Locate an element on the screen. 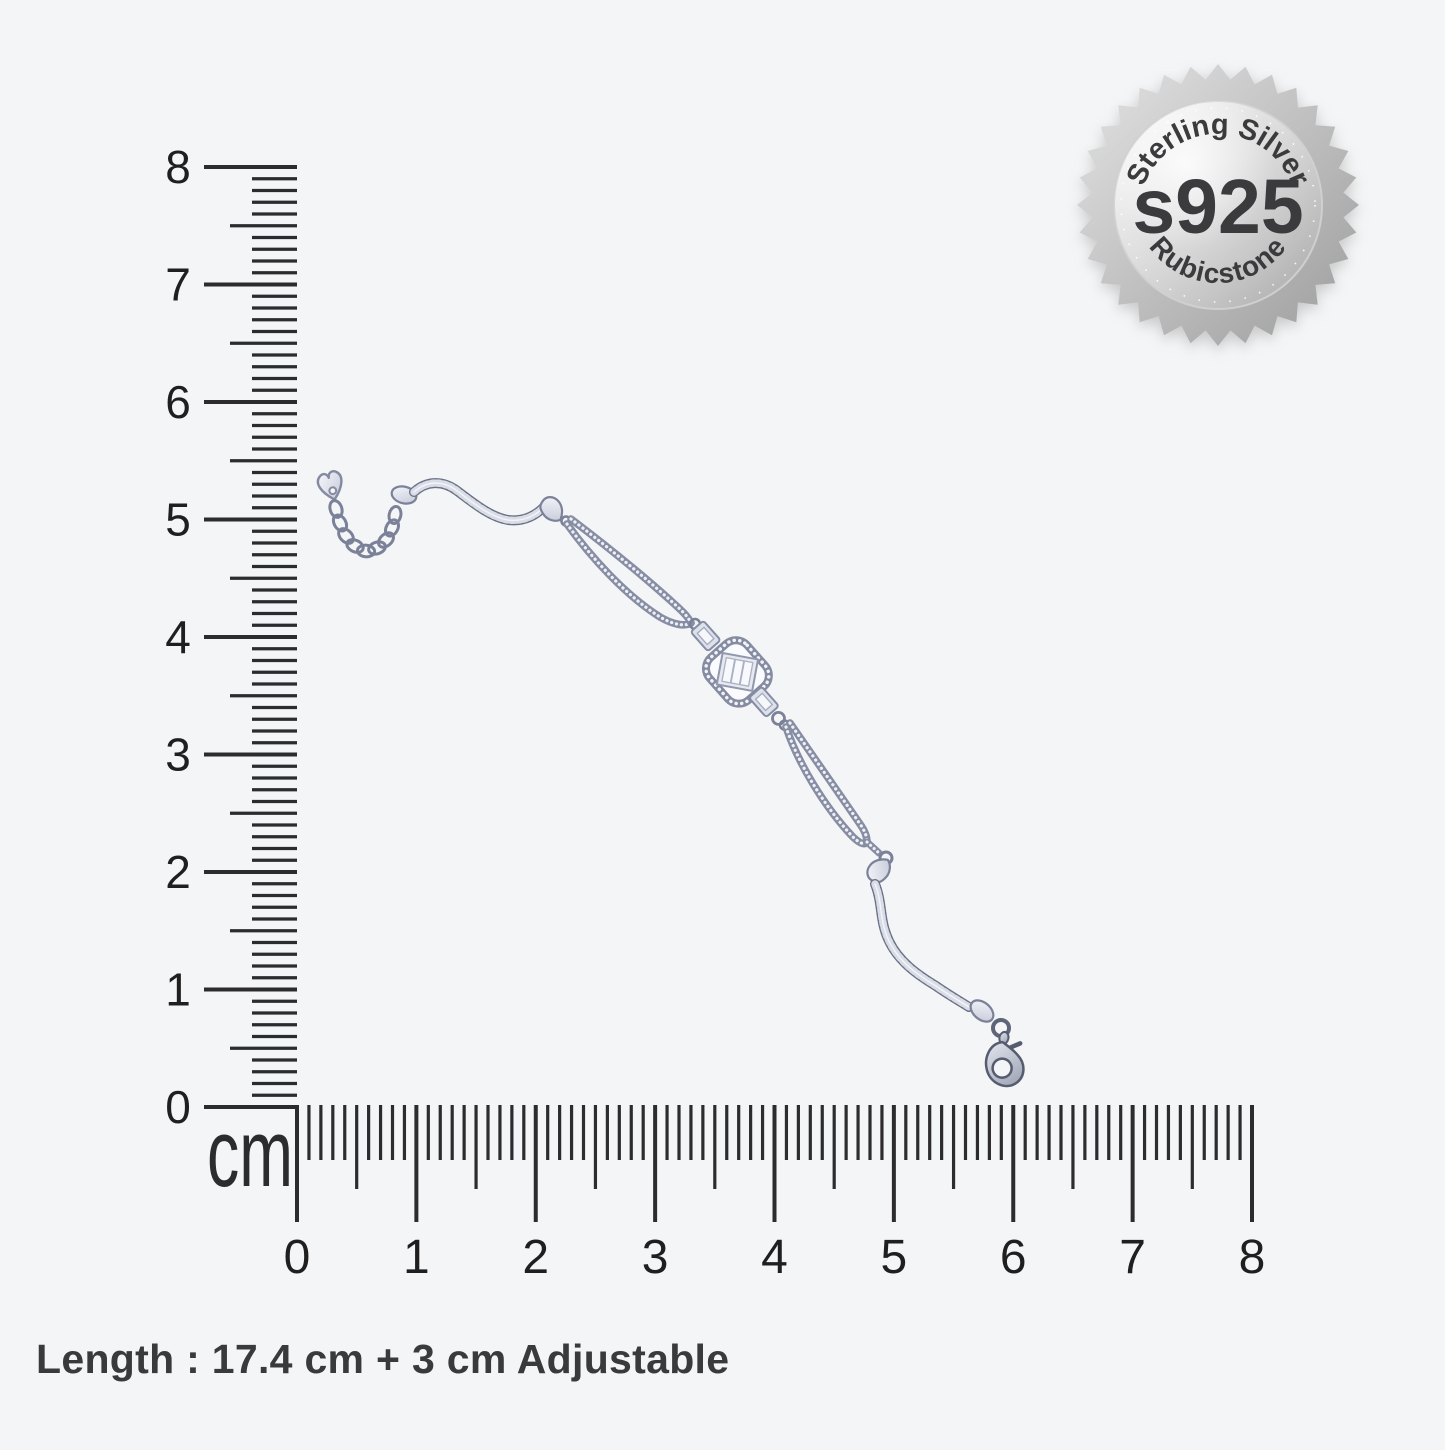  badge-center-text: s925 is located at coordinates (1217, 207).